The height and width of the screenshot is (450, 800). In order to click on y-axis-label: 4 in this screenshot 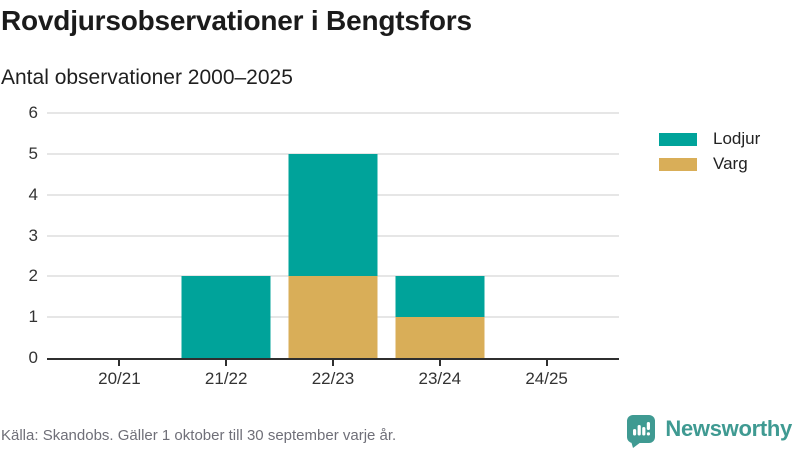, I will do `click(33, 194)`.